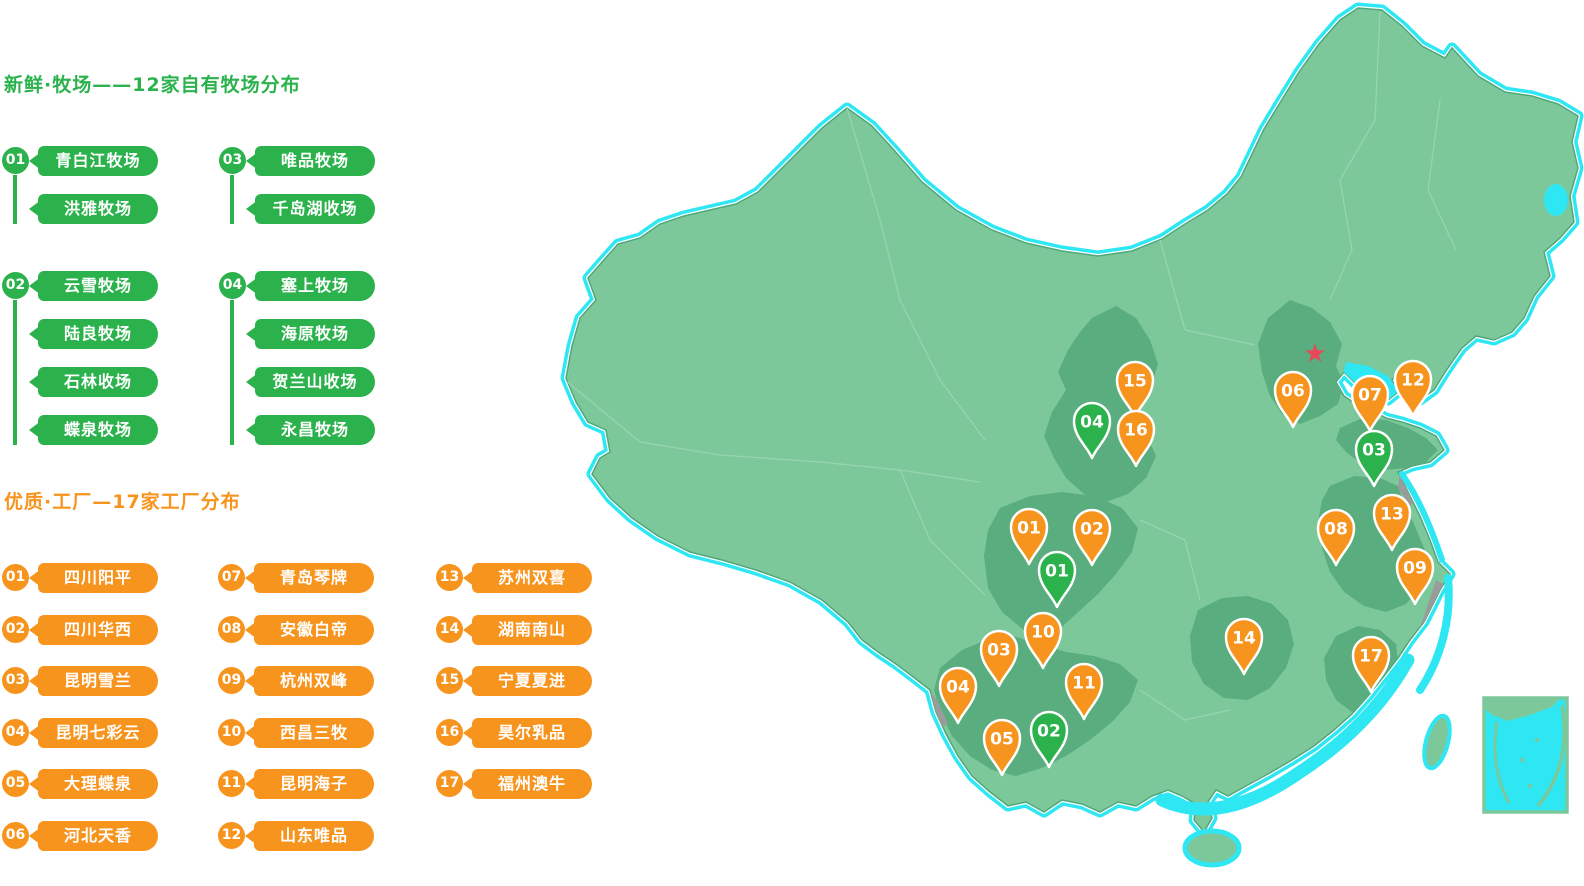  Describe the element at coordinates (1304, 643) in the screenshot. I see `offshore-cyan-bands` at that location.